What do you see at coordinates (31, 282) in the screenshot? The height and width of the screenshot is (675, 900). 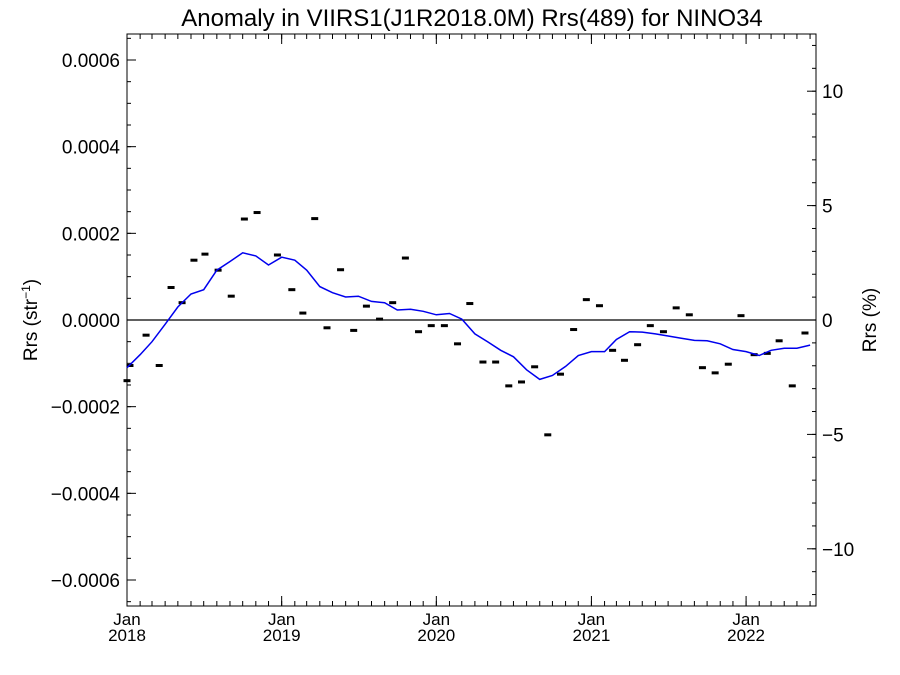 I see `y-axis-left-label-close: )` at bounding box center [31, 282].